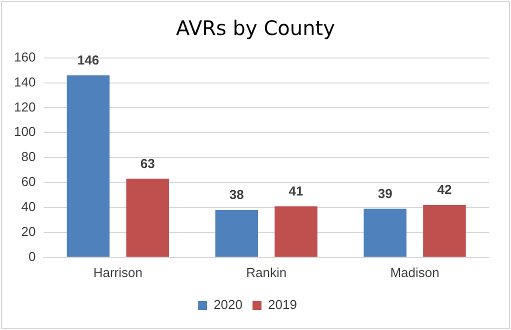  I want to click on legend-label: 2019, so click(282, 304).